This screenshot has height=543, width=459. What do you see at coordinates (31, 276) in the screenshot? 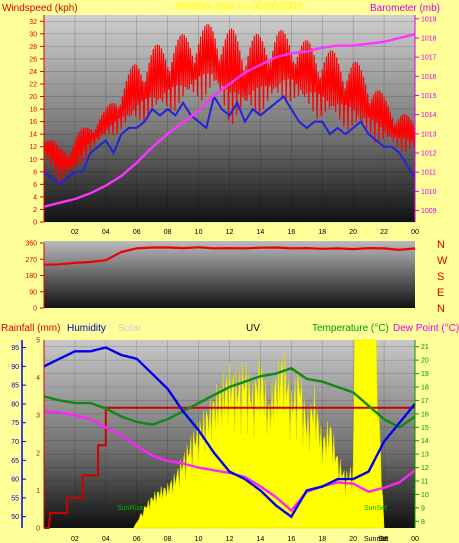
I see `direction-axis-tick-label: 180` at bounding box center [31, 276].